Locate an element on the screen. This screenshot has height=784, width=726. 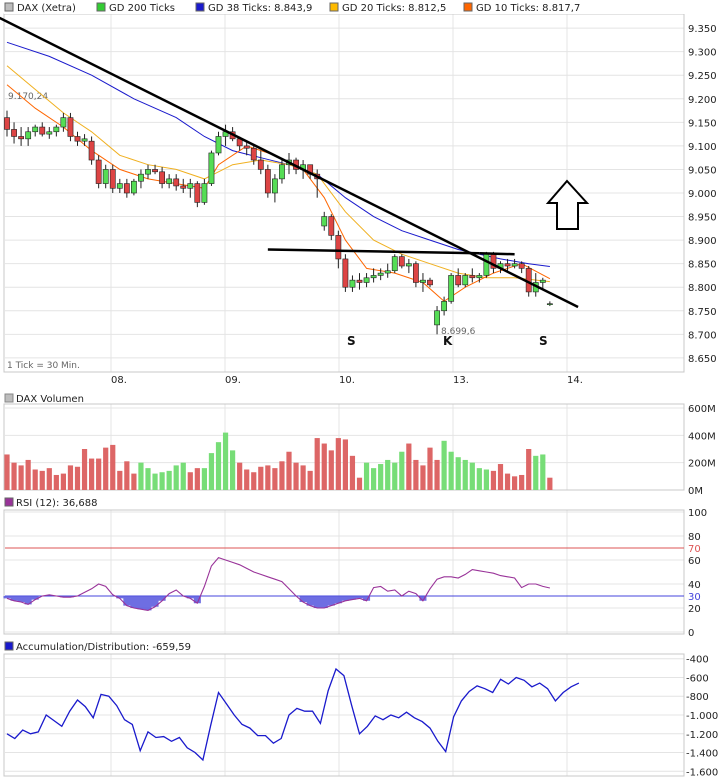
rsi-series is located at coordinates (343, 579).